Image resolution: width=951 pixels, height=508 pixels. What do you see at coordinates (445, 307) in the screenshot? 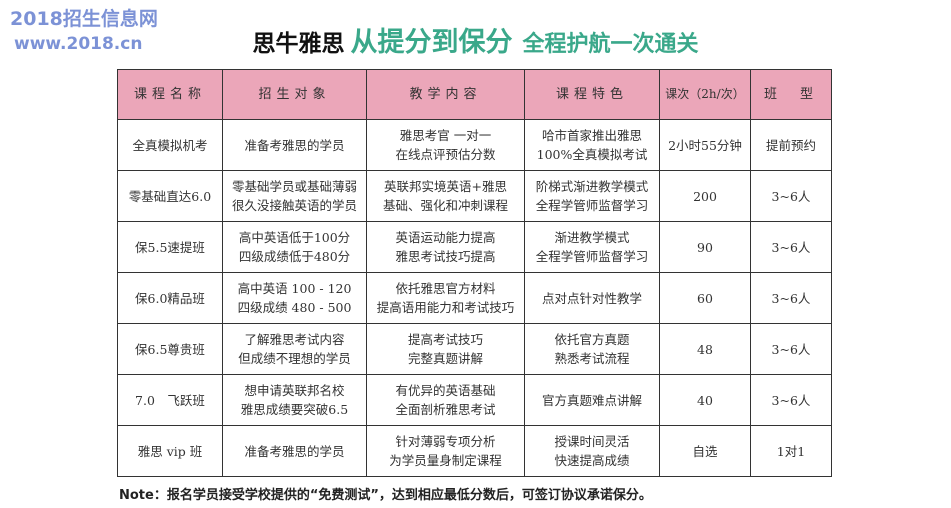
I see `cell-line: 提高语用能力和考试技巧` at bounding box center [445, 307].